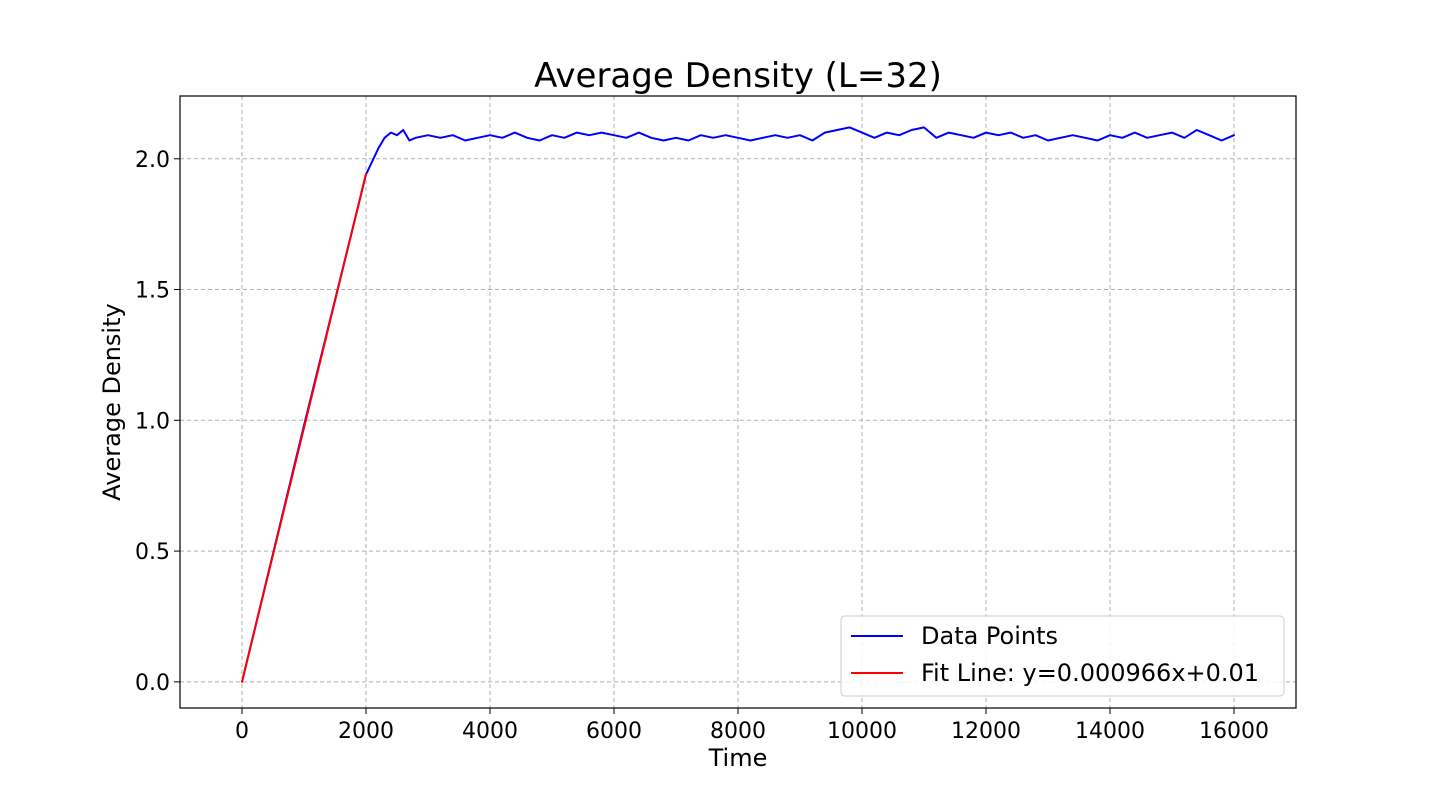  Describe the element at coordinates (152, 291) in the screenshot. I see `y-tick-label: 1.5` at that location.